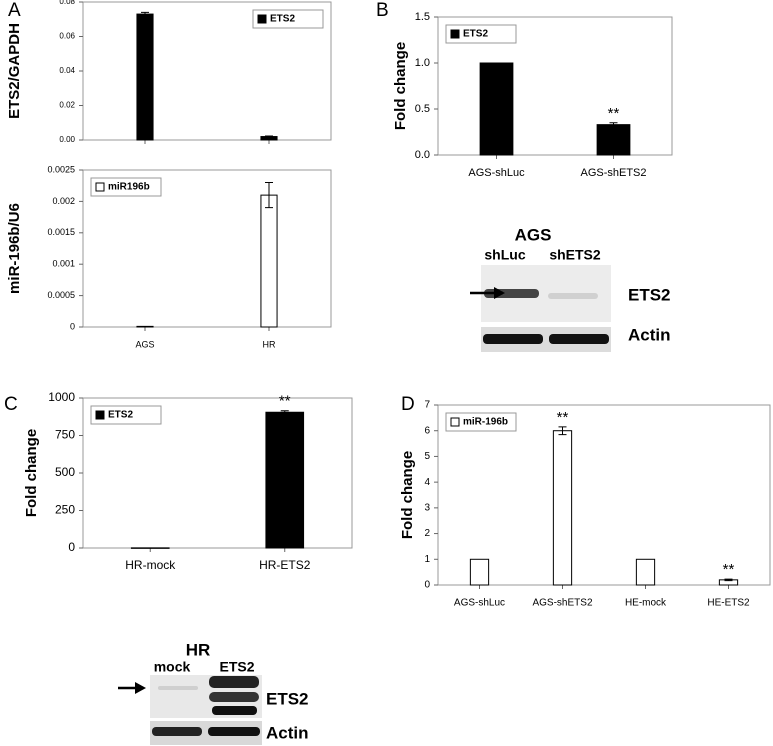 This screenshot has width=773, height=746. Describe the element at coordinates (67, 105) in the screenshot. I see `y-tick-label: 0.02` at that location.